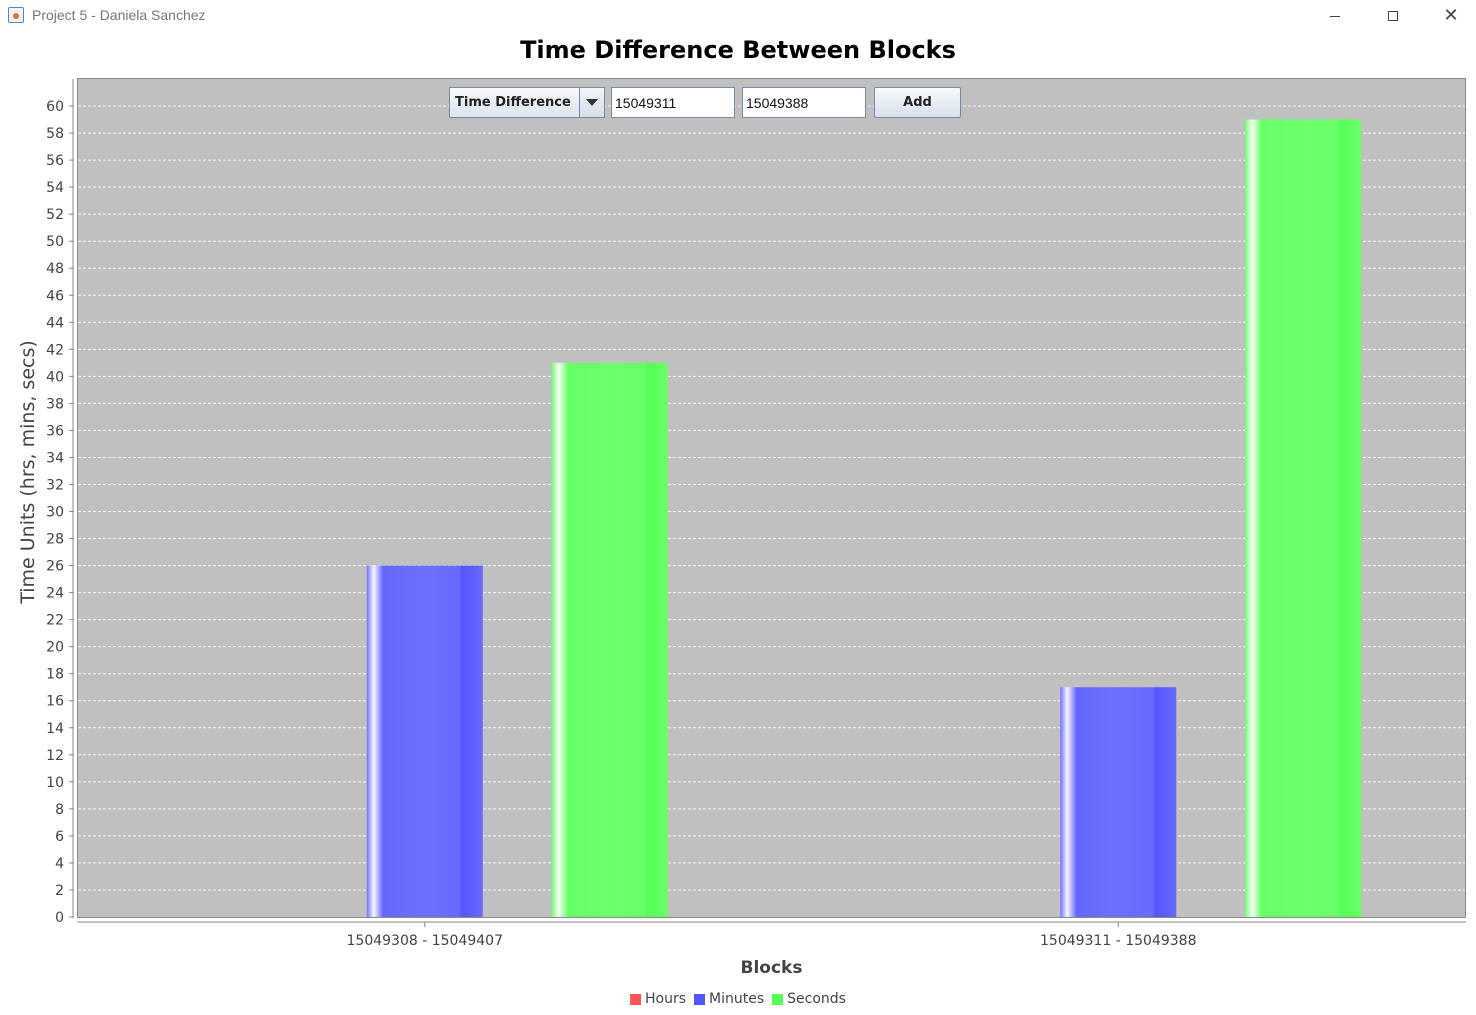 The image size is (1476, 1015). Describe the element at coordinates (55, 621) in the screenshot. I see `y-tick-label: 22` at that location.